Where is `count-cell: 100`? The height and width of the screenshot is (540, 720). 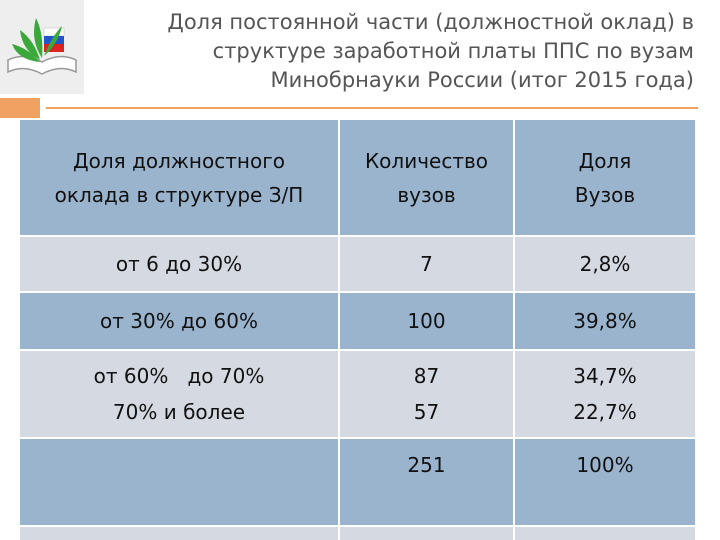
count-cell: 100 is located at coordinates (426, 321).